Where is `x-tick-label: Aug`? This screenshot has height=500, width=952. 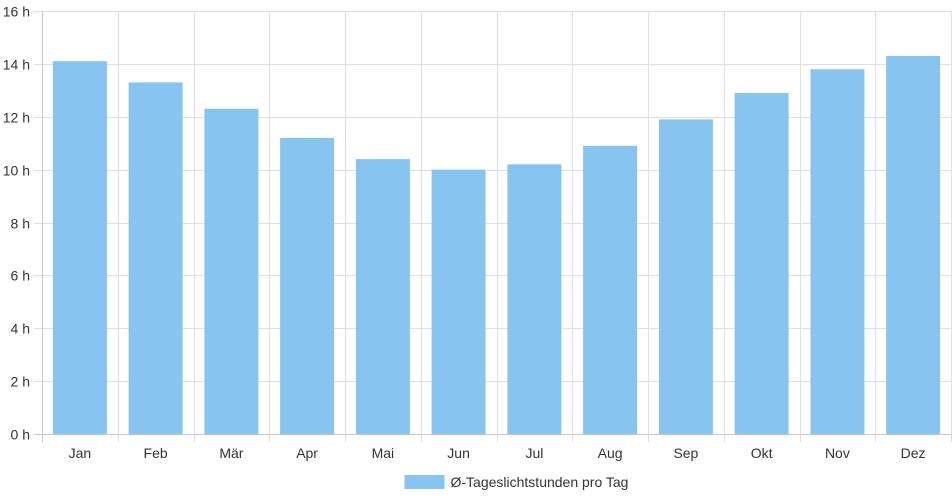 x-tick-label: Aug is located at coordinates (610, 453).